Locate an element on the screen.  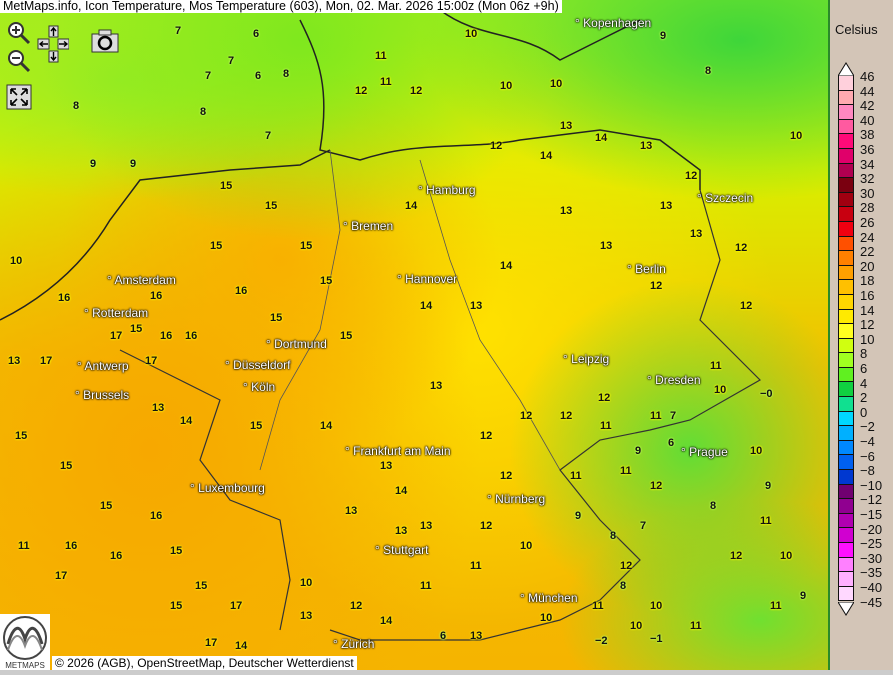
metmaps-logo: METMAPS is located at coordinates (25, 642).